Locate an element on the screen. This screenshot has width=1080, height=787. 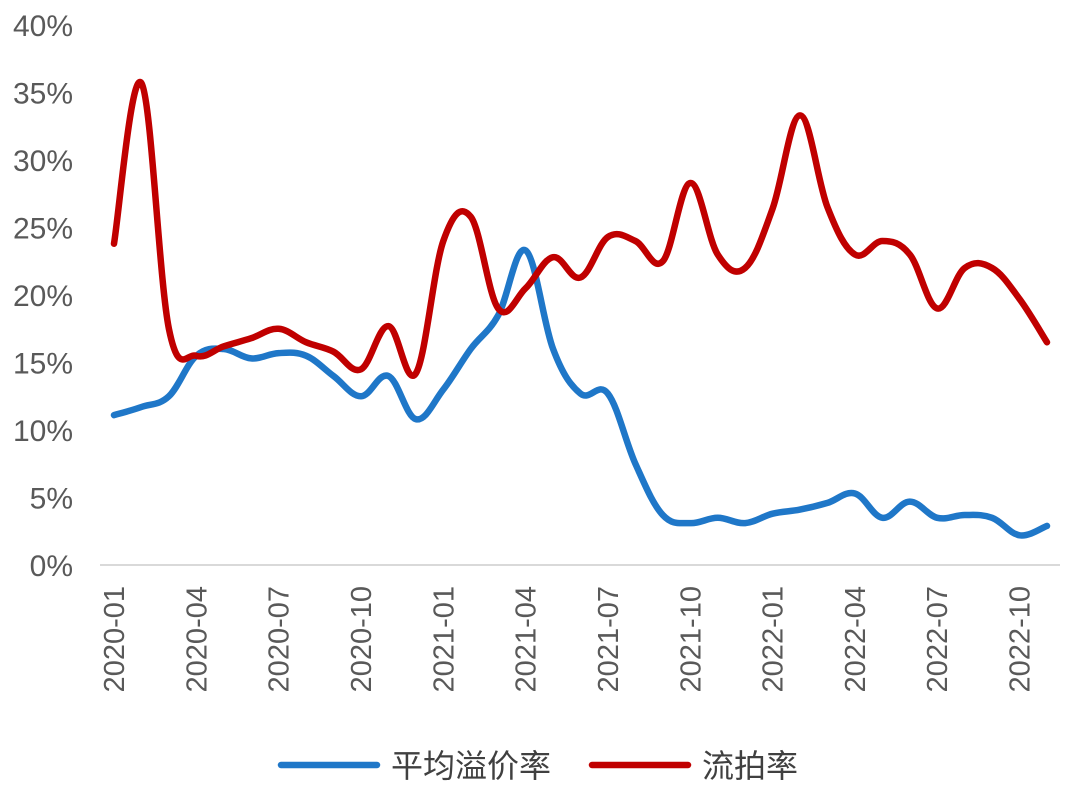
y-tick-label: 40% is located at coordinates (43, 26).